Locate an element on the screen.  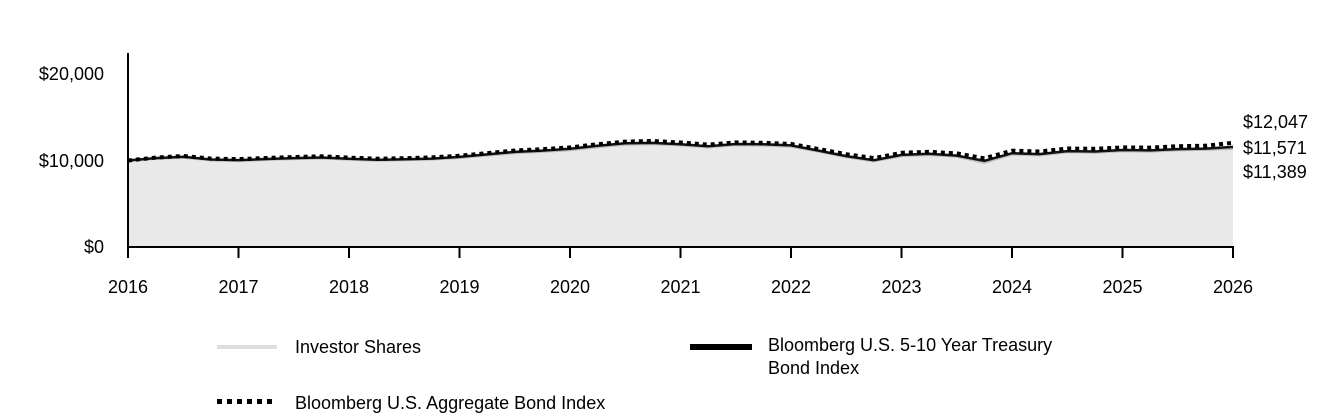
y-axis-label-20000: $20,000 is located at coordinates (71, 74).